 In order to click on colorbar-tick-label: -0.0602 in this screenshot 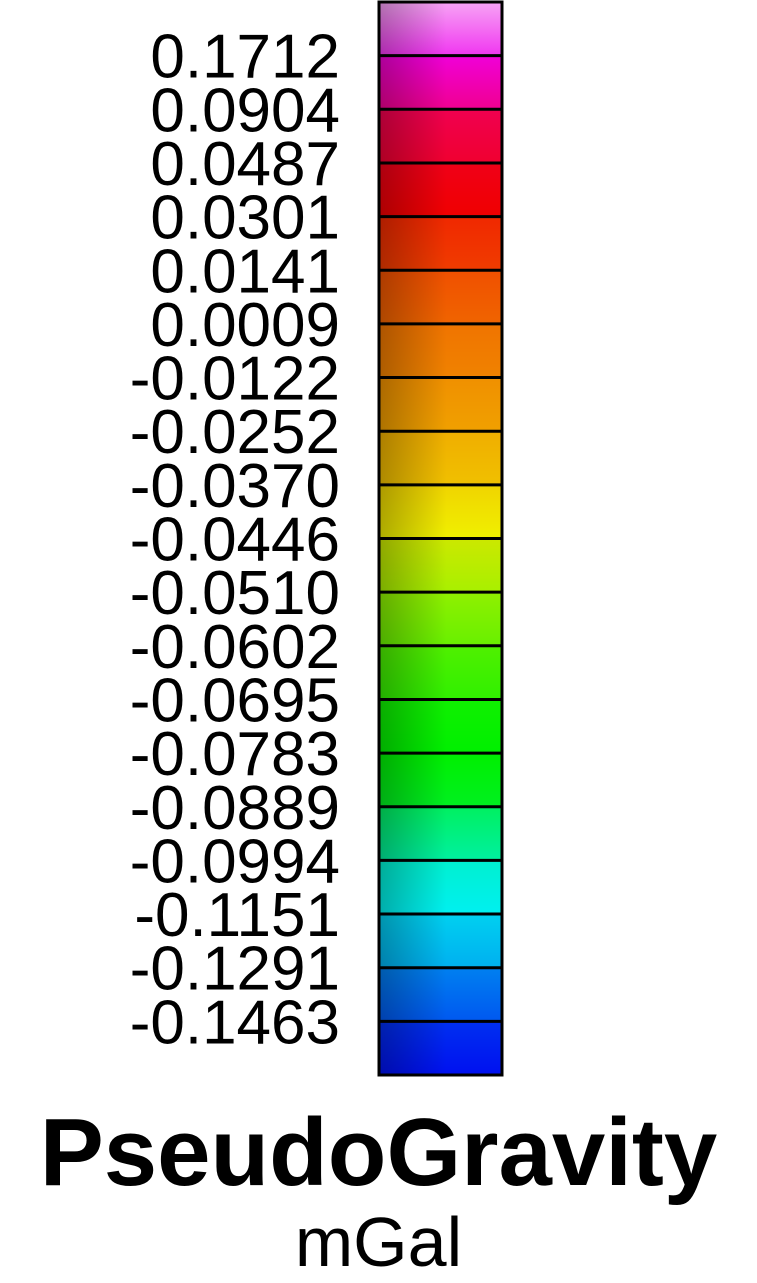, I will do `click(235, 647)`.